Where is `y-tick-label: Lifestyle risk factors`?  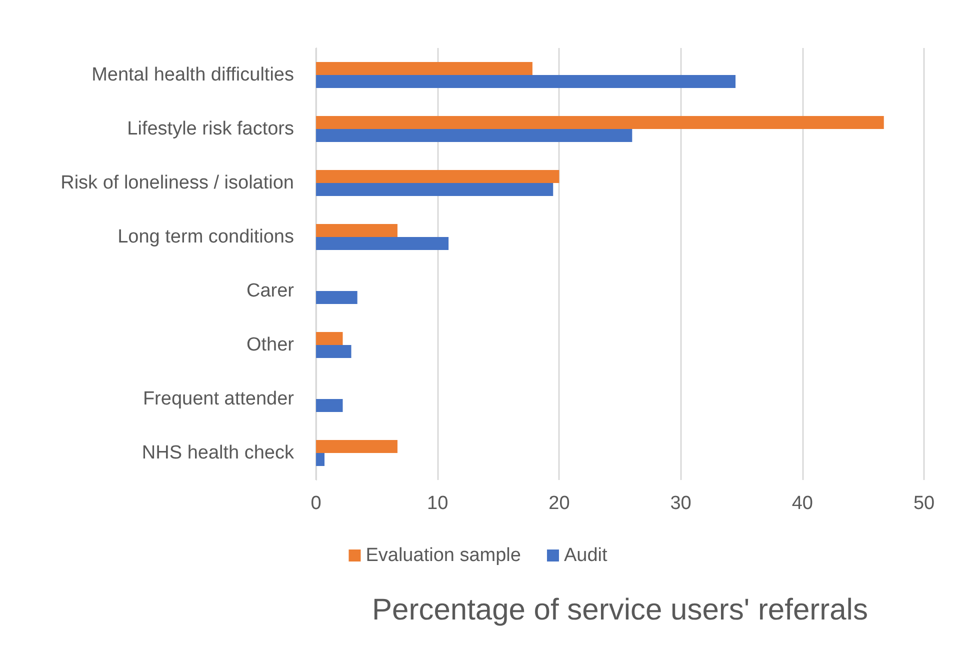 y-tick-label: Lifestyle risk factors is located at coordinates (210, 129).